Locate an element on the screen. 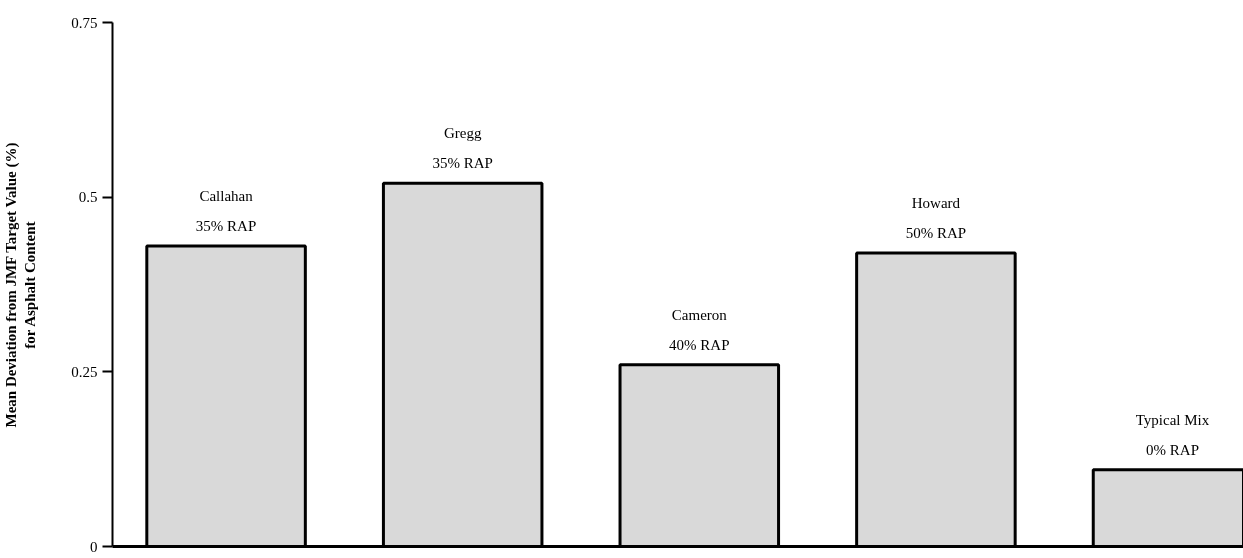  y-tick-label: 0.25 is located at coordinates (84, 371).